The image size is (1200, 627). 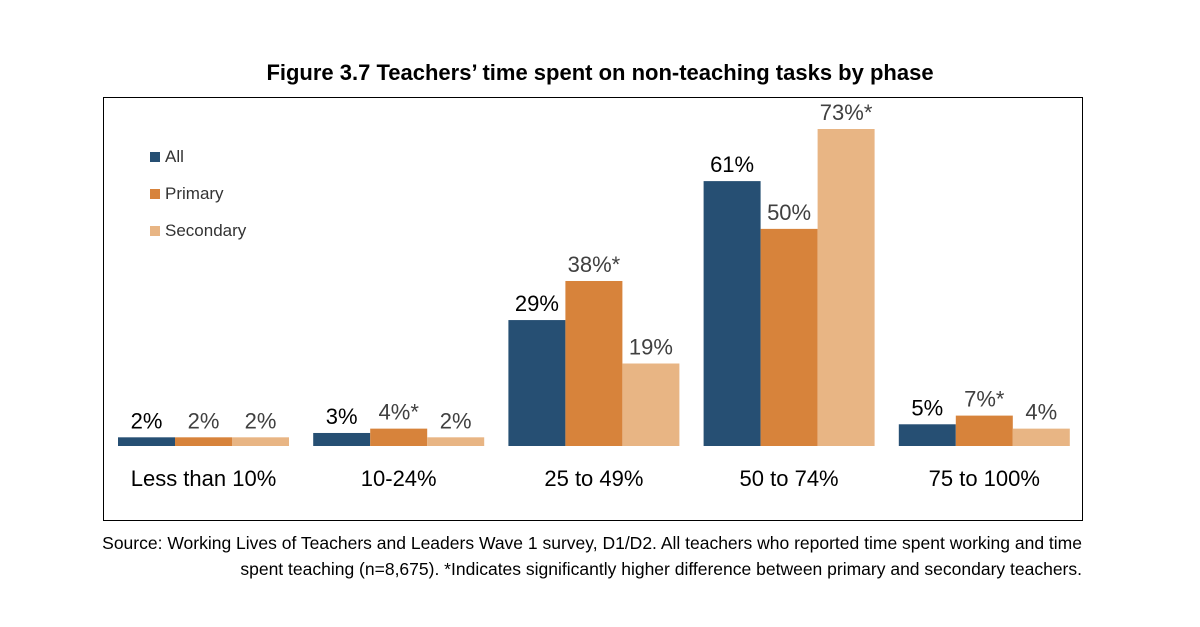 What do you see at coordinates (155, 156) in the screenshot?
I see `legend-swatch-all` at bounding box center [155, 156].